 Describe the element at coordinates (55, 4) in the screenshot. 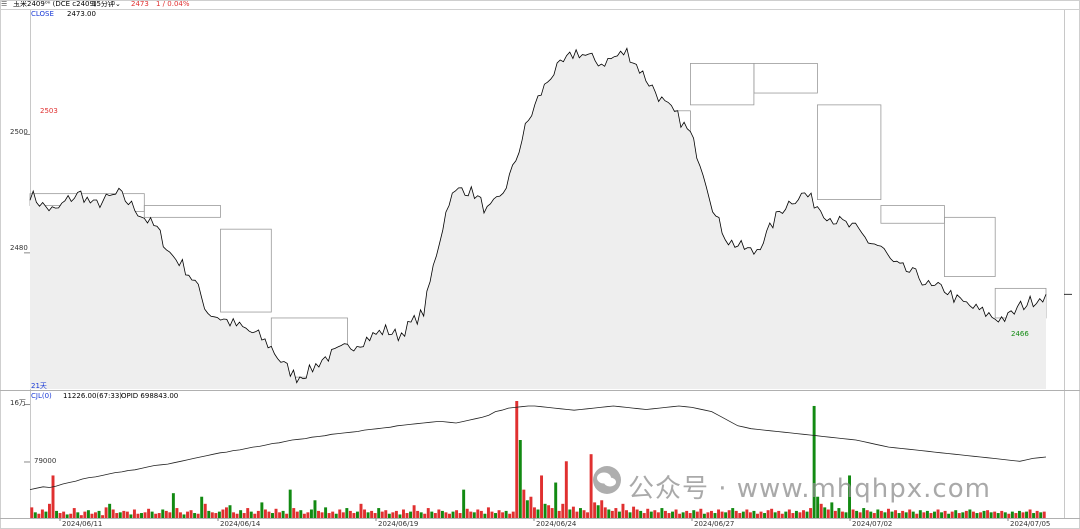

I see `symbol-label: 玉米2409⁰ⁿ (DCE c2409)` at that location.